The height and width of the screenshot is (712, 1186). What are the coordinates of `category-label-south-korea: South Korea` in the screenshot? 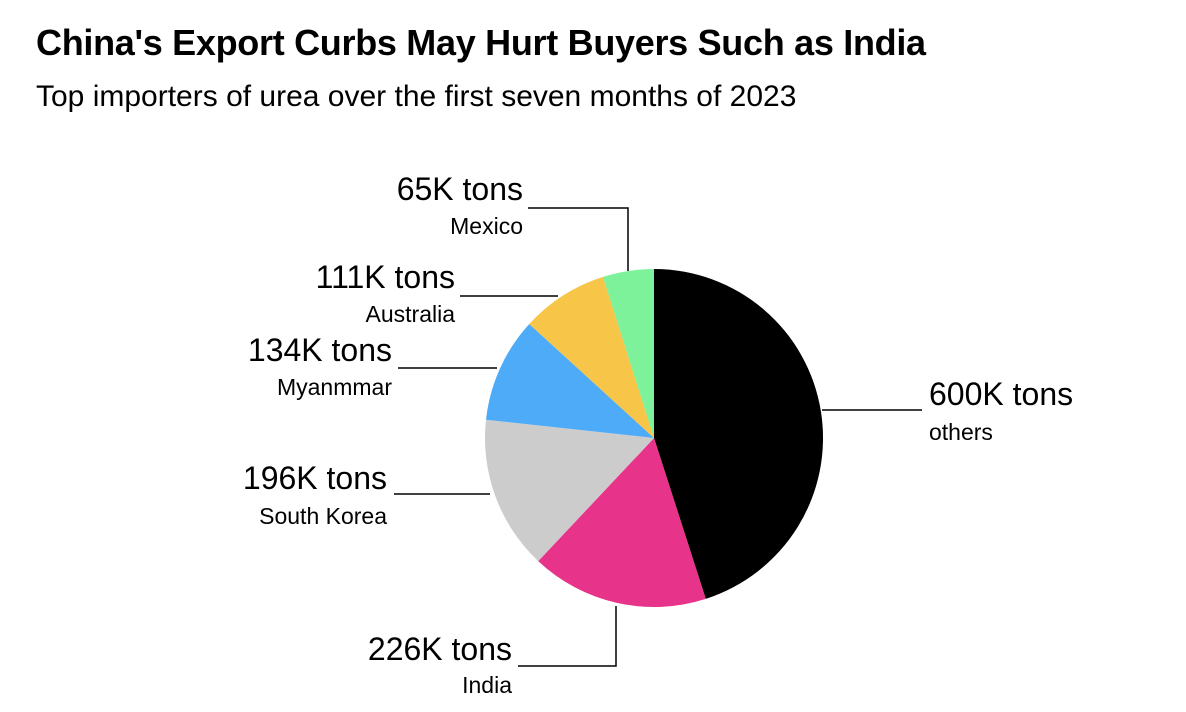 It's located at (323, 516).